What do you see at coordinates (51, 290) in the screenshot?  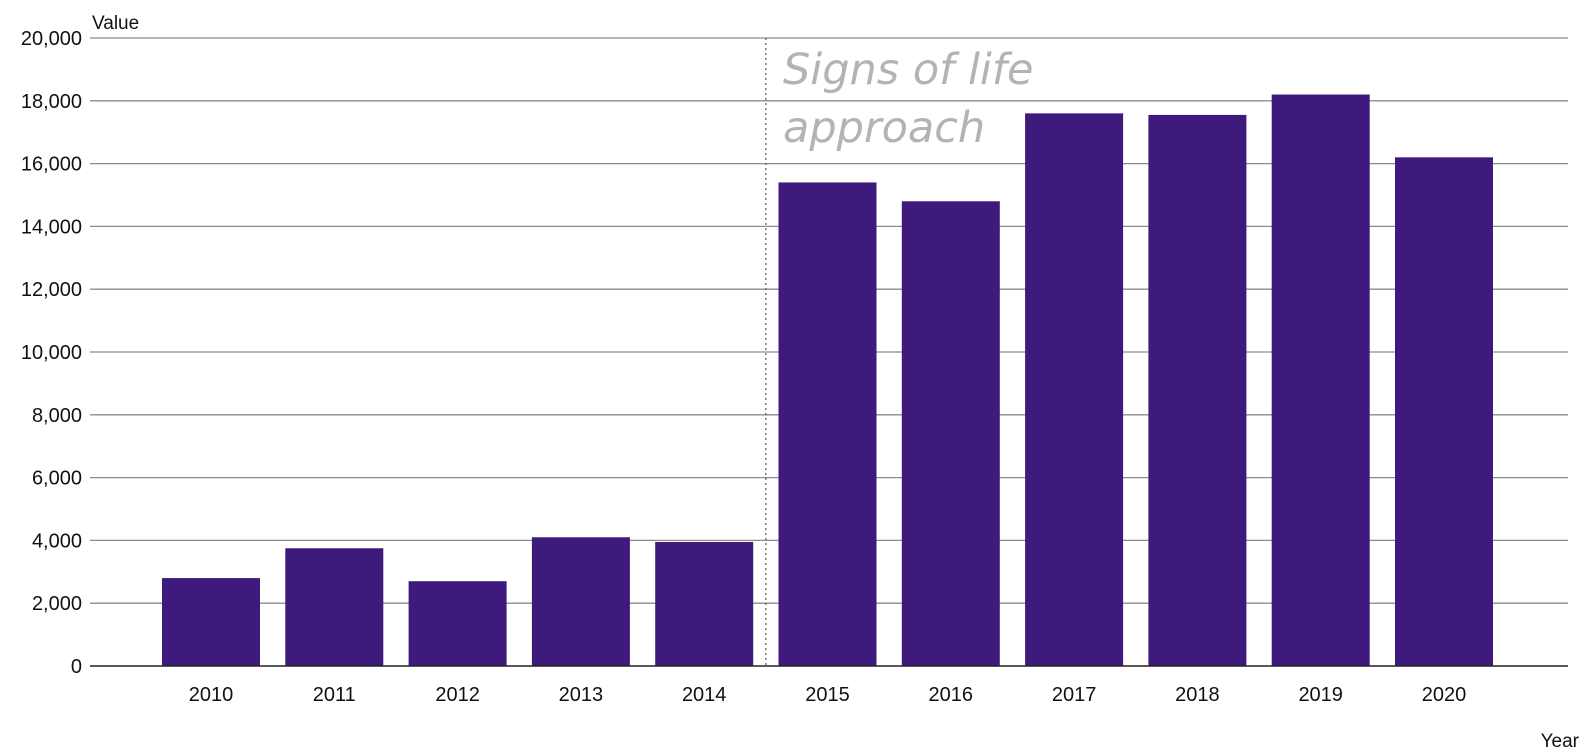 I see `y-tick-label: 12,000` at bounding box center [51, 290].